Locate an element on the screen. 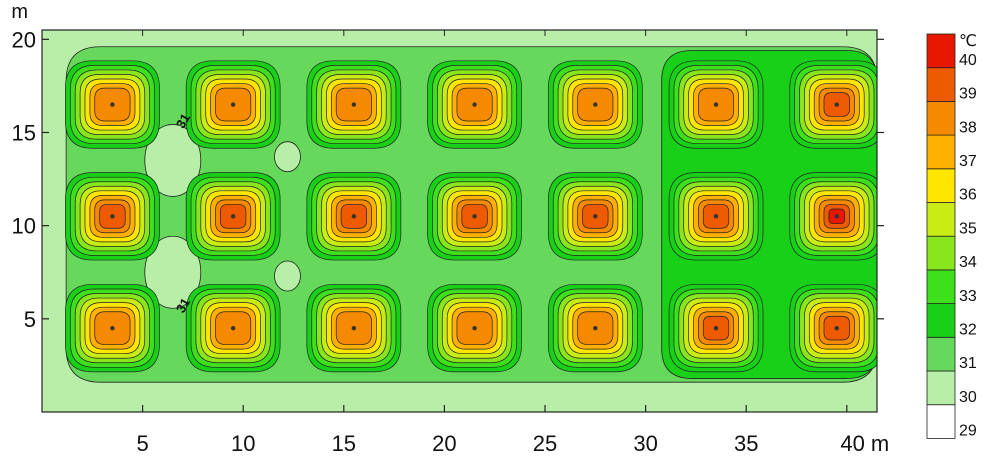 Image resolution: width=1005 pixels, height=462 pixels. colorbar-label: 31 is located at coordinates (968, 363).